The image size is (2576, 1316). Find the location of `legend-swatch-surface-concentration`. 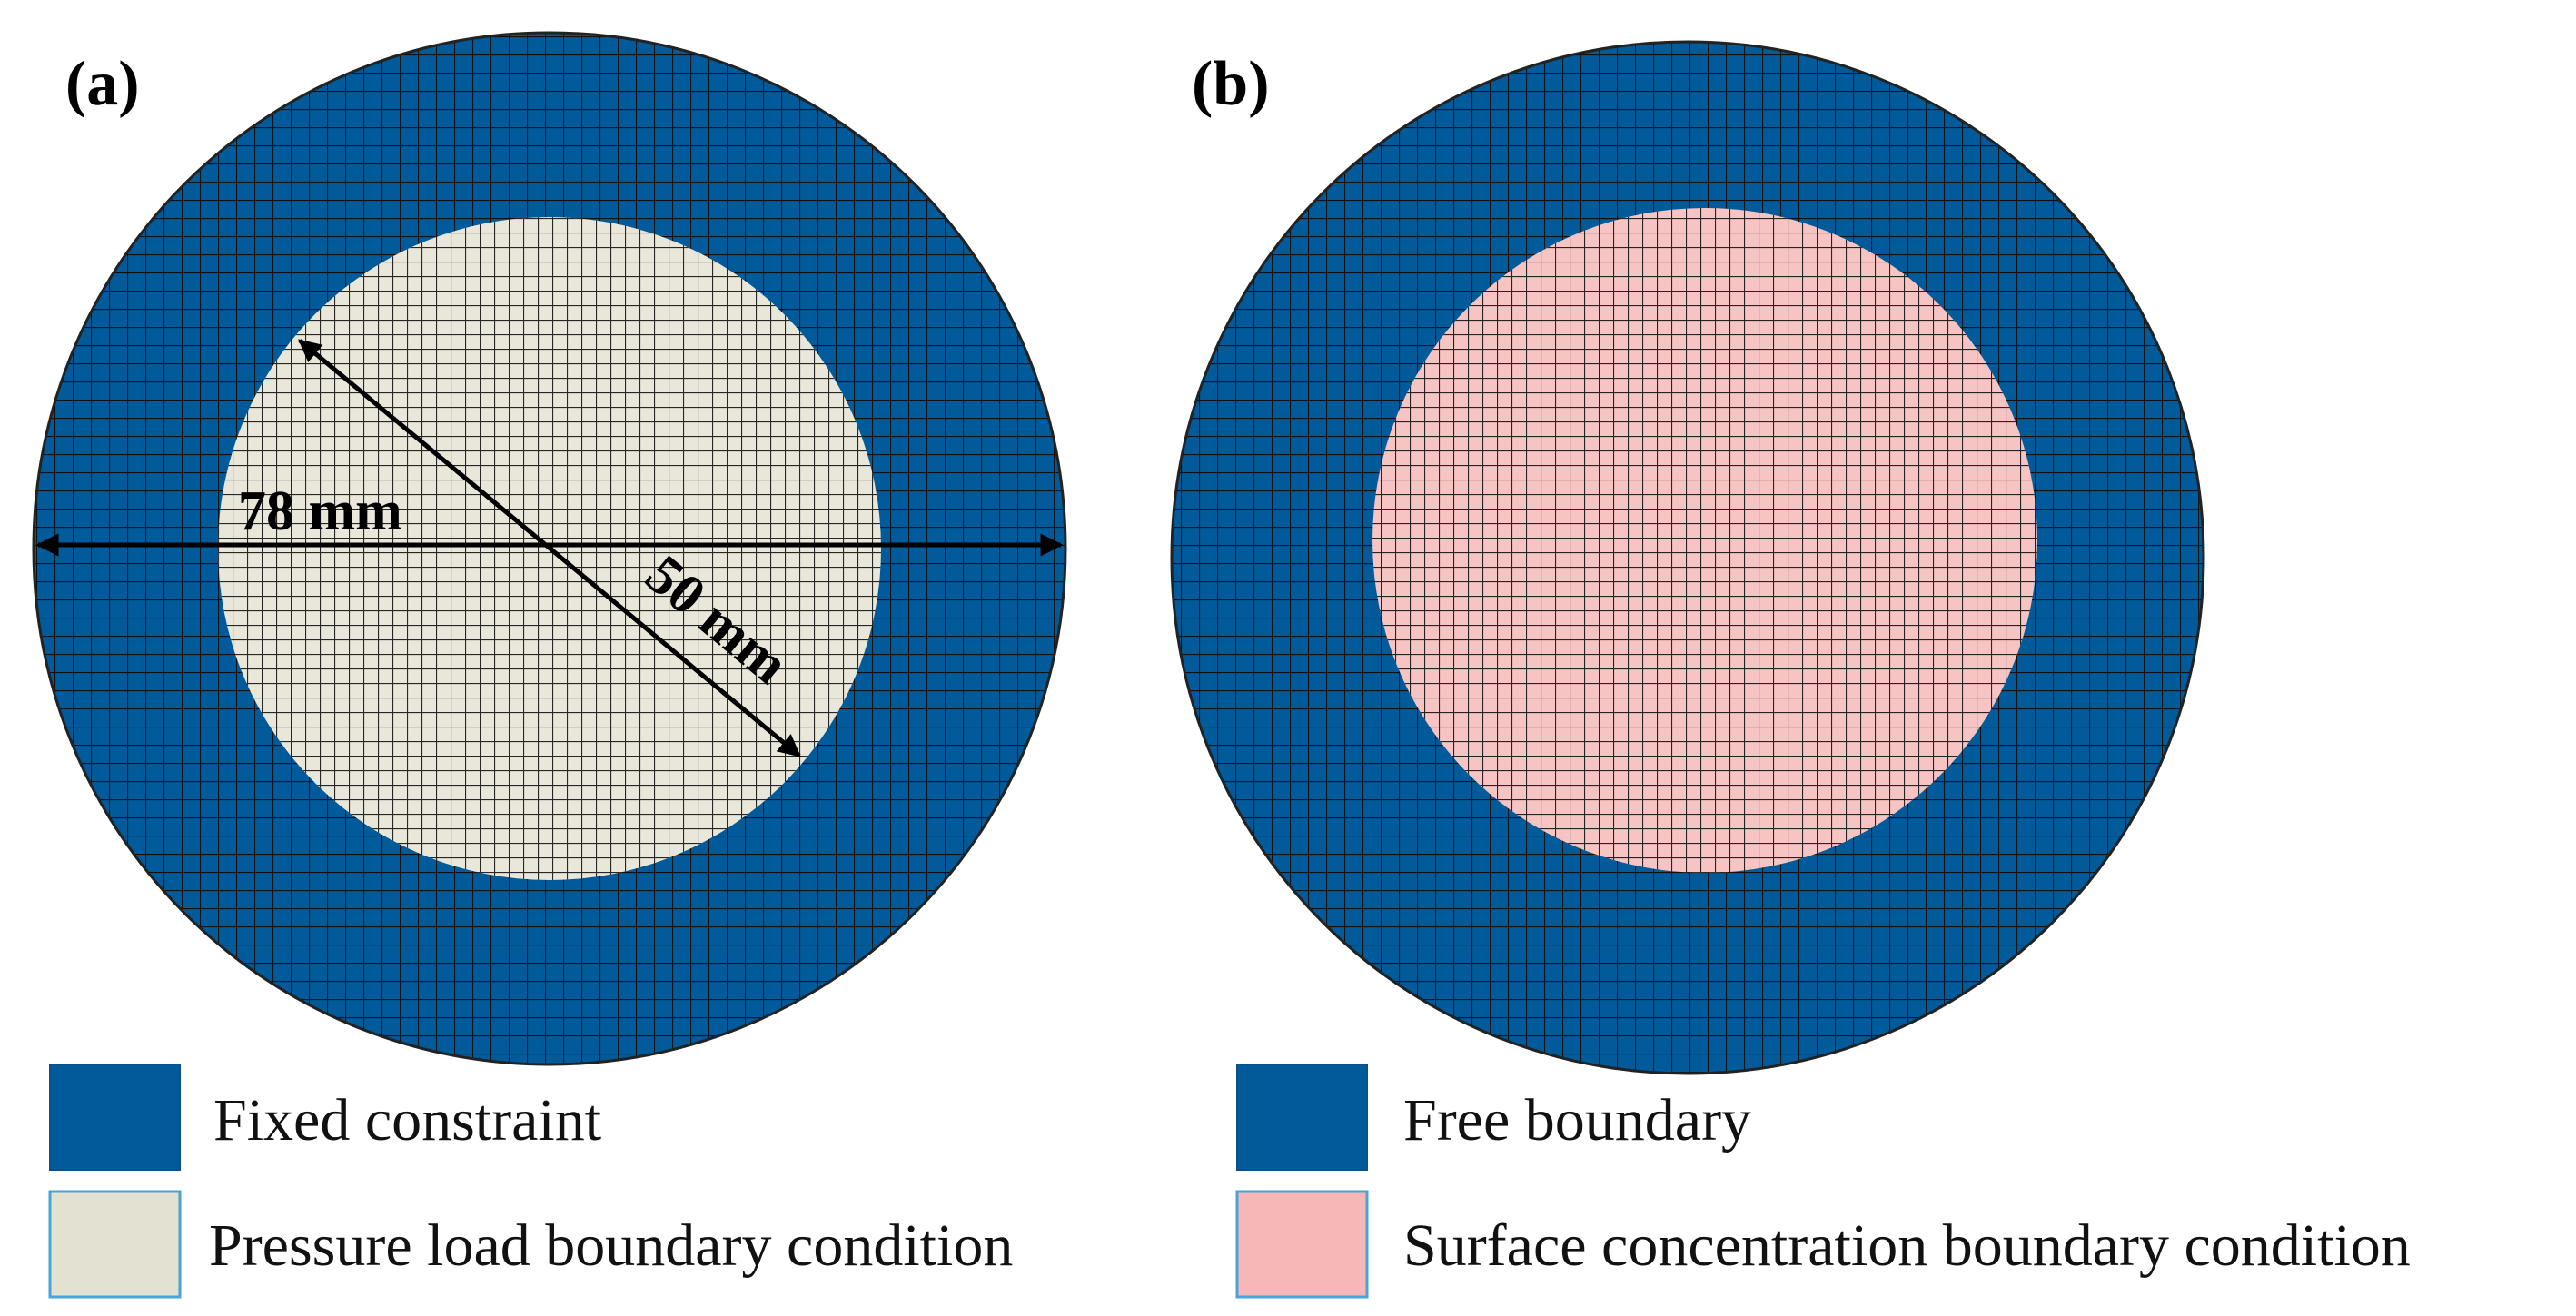

legend-swatch-surface-concentration is located at coordinates (1302, 1244).